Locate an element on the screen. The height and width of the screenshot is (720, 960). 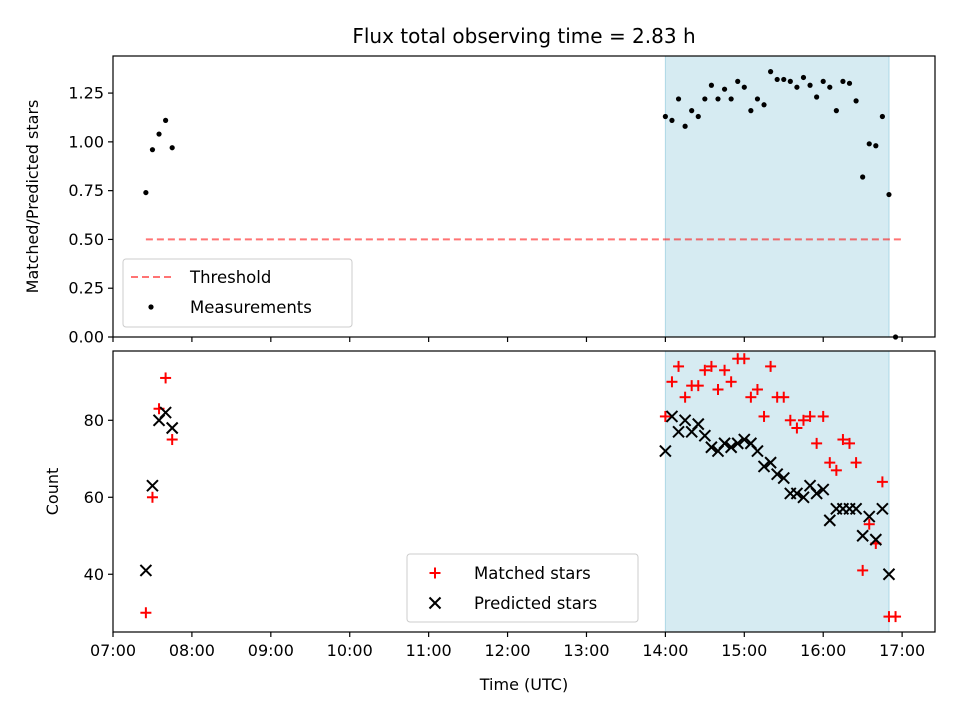
x-axis-label: Time (UTC) is located at coordinates (523, 684).